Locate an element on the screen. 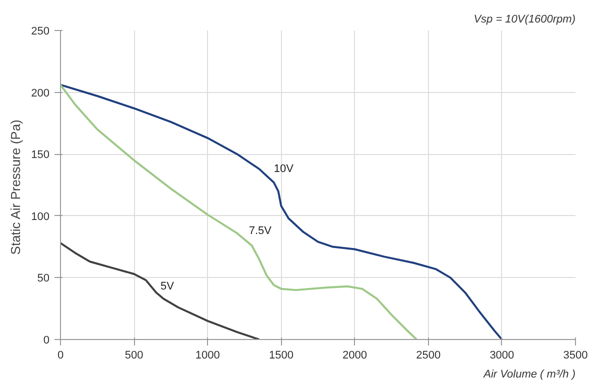  annotation: 5V is located at coordinates (167, 286).